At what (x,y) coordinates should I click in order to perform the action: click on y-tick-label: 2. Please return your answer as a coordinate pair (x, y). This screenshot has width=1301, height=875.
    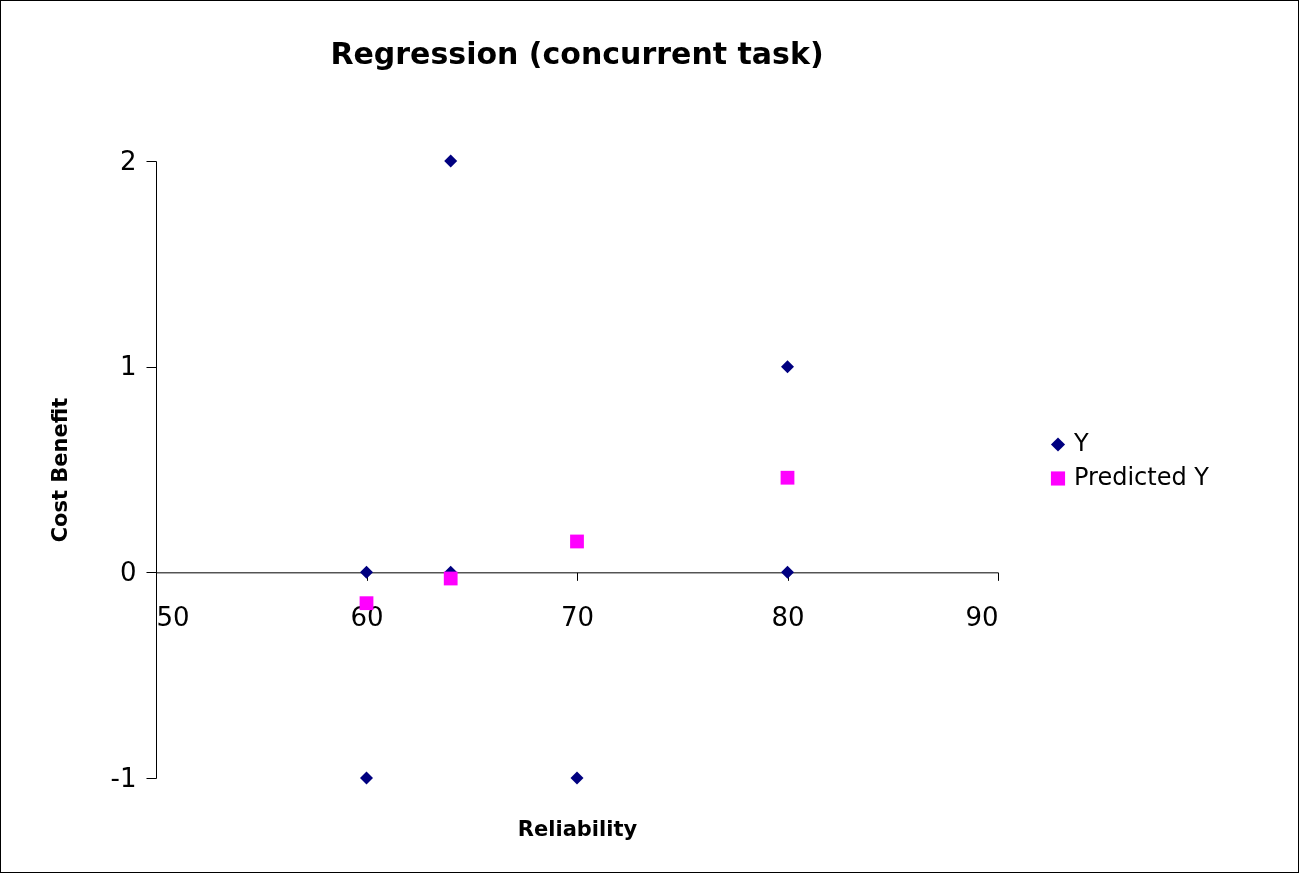
    Looking at the image, I should click on (128, 160).